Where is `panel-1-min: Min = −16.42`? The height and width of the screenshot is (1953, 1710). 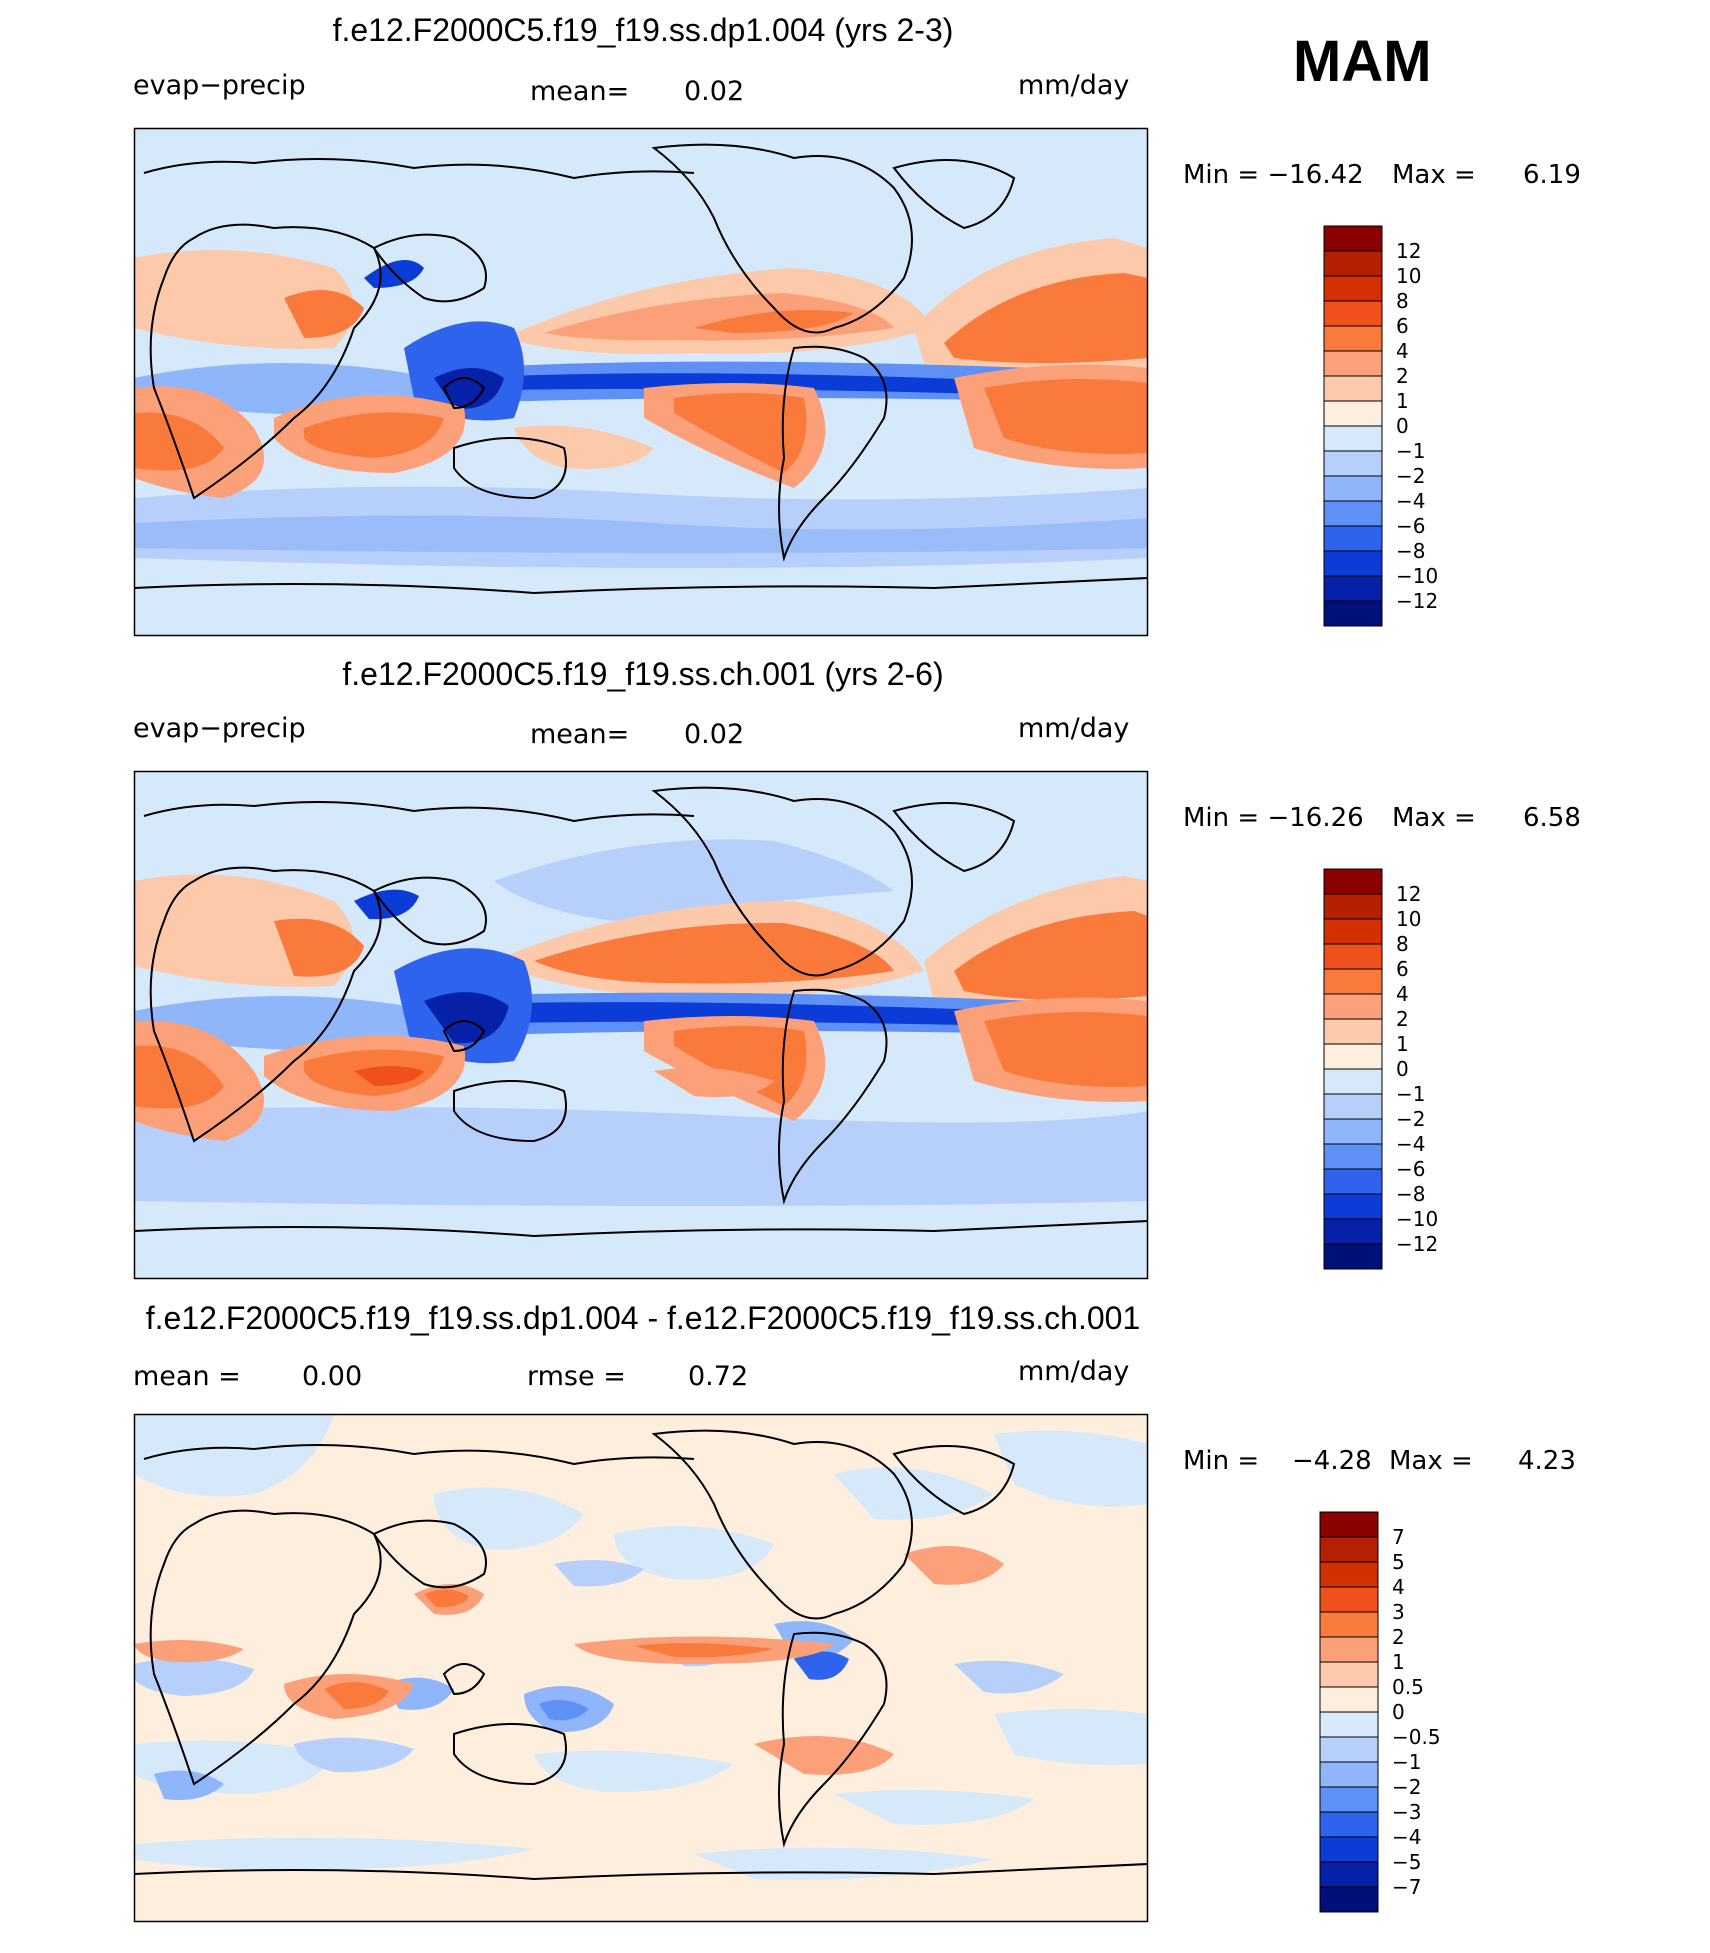
panel-1-min: Min = −16.42 is located at coordinates (1273, 175).